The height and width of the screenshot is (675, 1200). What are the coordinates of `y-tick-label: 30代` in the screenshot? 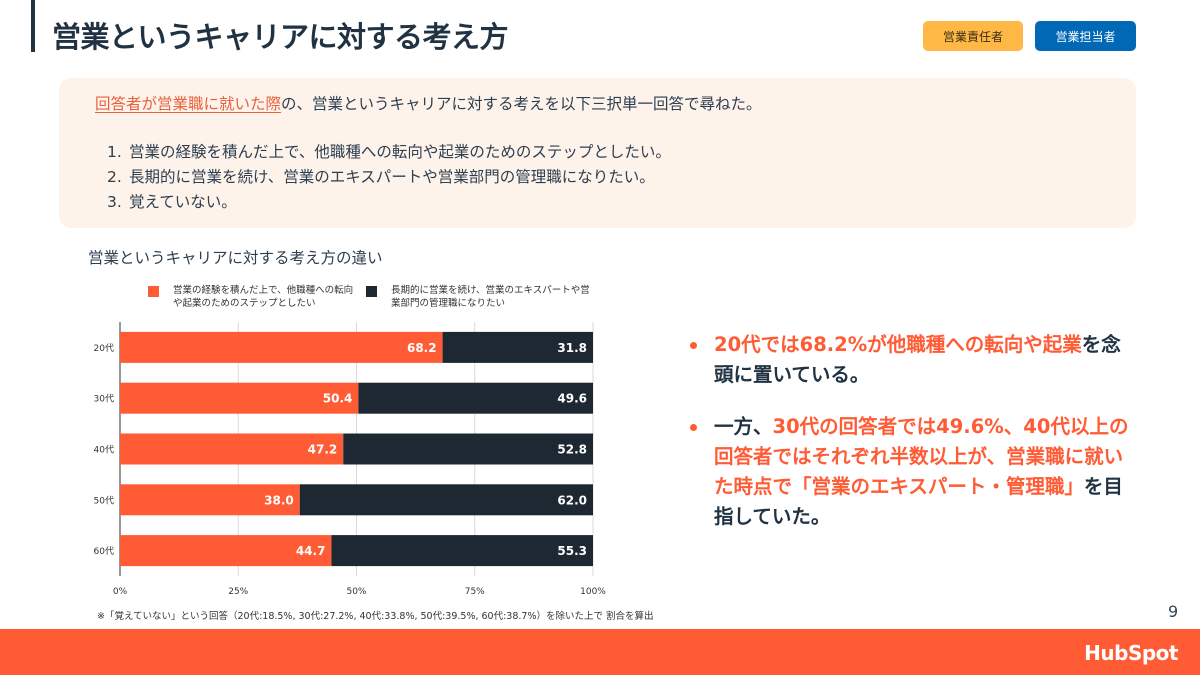 It's located at (104, 399).